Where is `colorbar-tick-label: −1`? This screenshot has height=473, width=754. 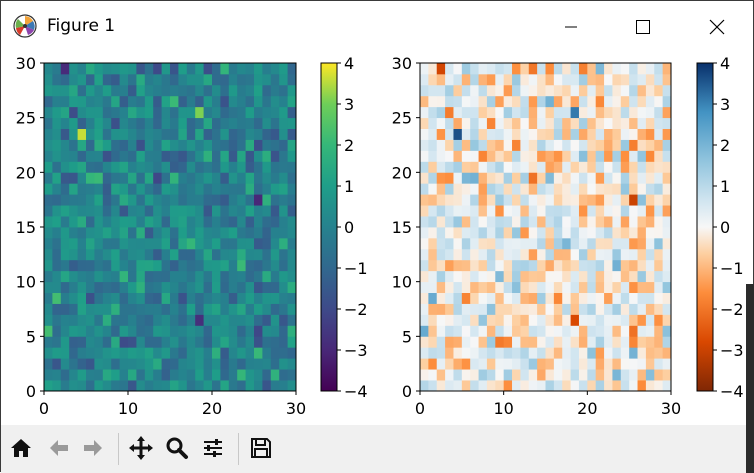 colorbar-tick-label: −1 is located at coordinates (732, 268).